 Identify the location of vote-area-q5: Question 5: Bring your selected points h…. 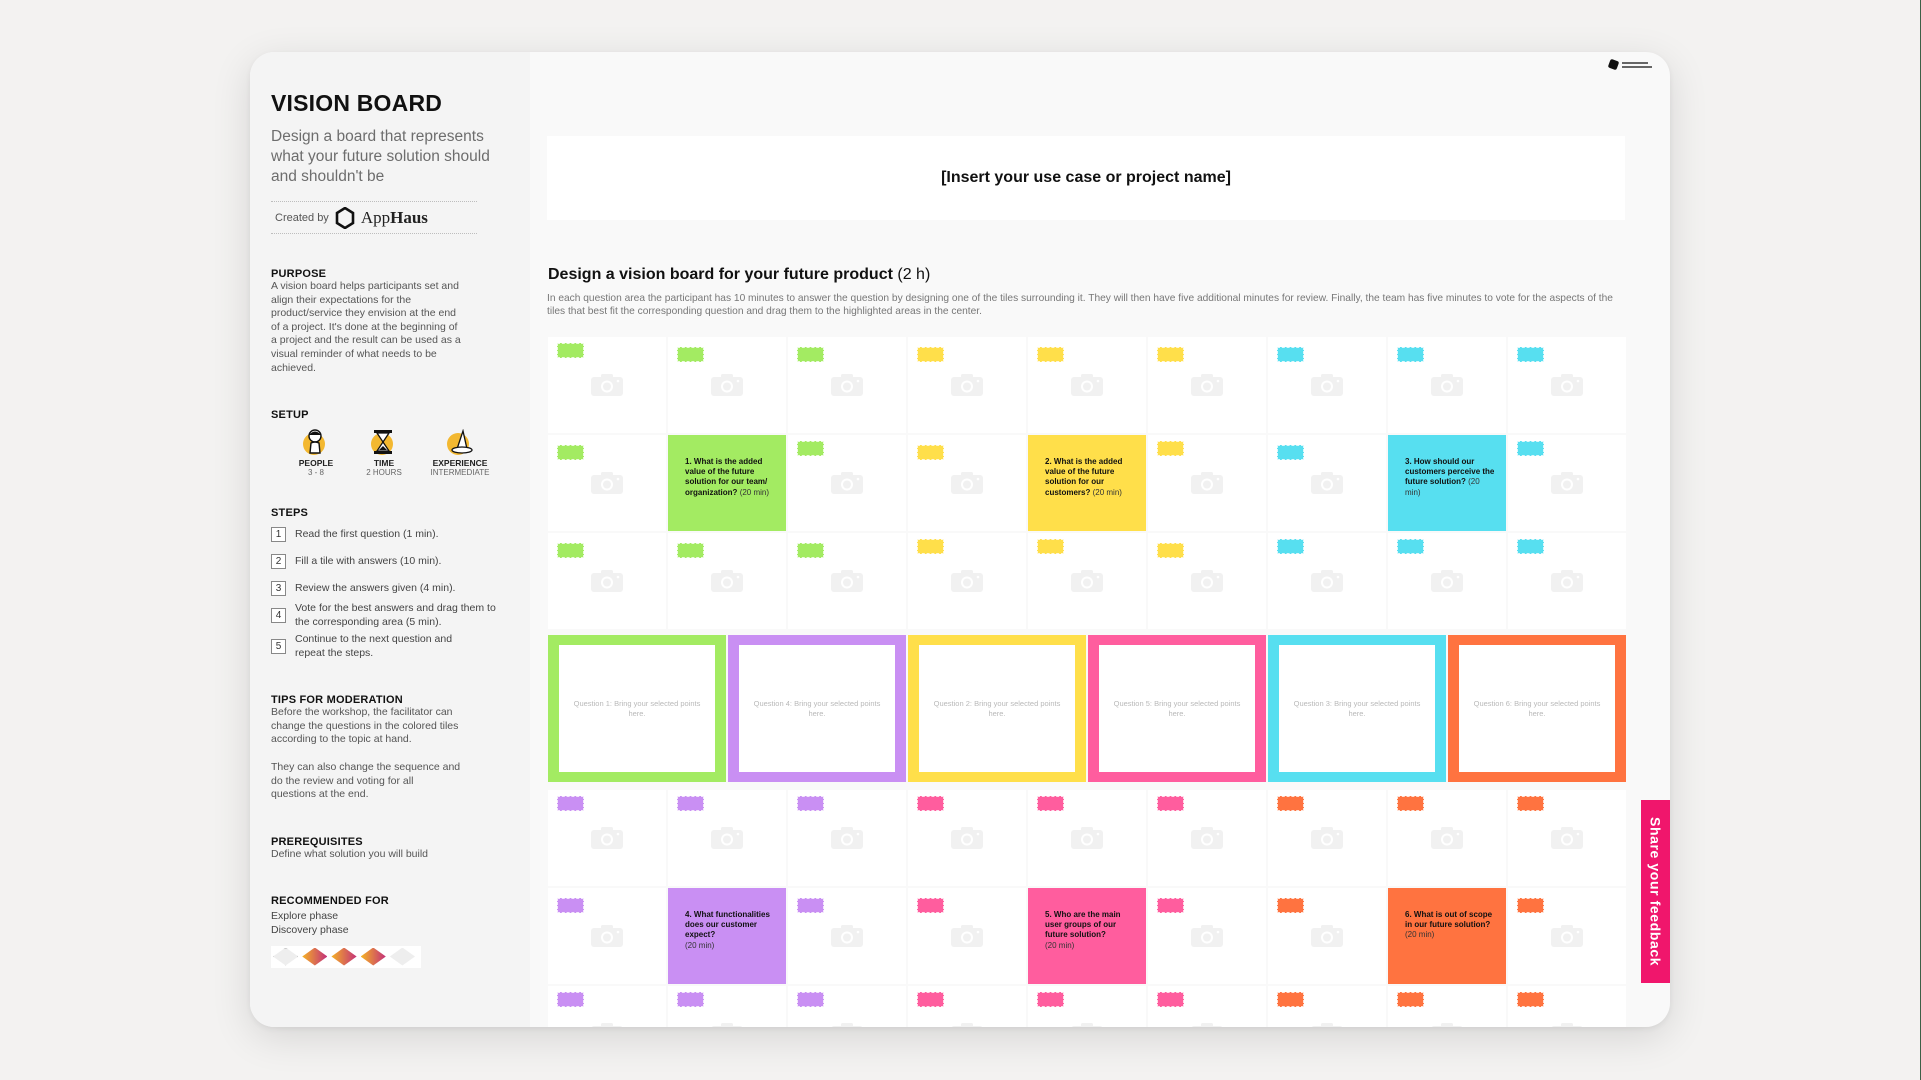
(1177, 708).